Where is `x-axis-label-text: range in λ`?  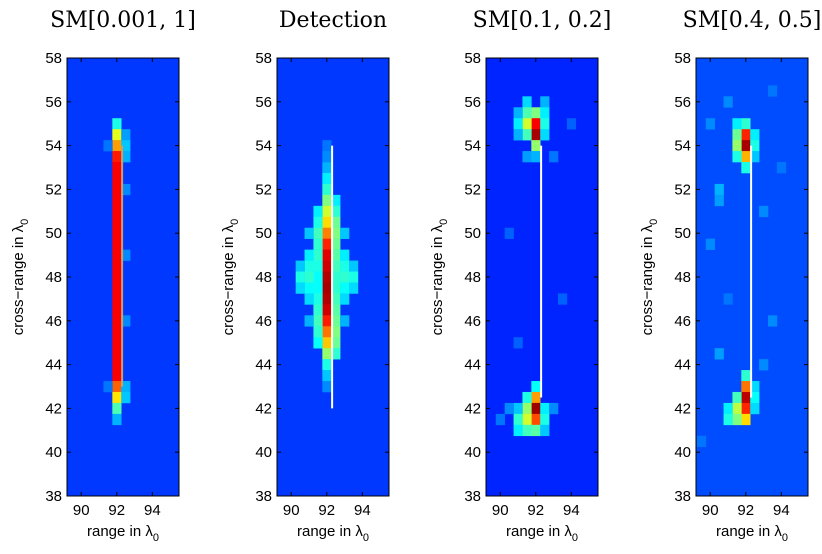
x-axis-label-text: range in λ is located at coordinates (539, 531).